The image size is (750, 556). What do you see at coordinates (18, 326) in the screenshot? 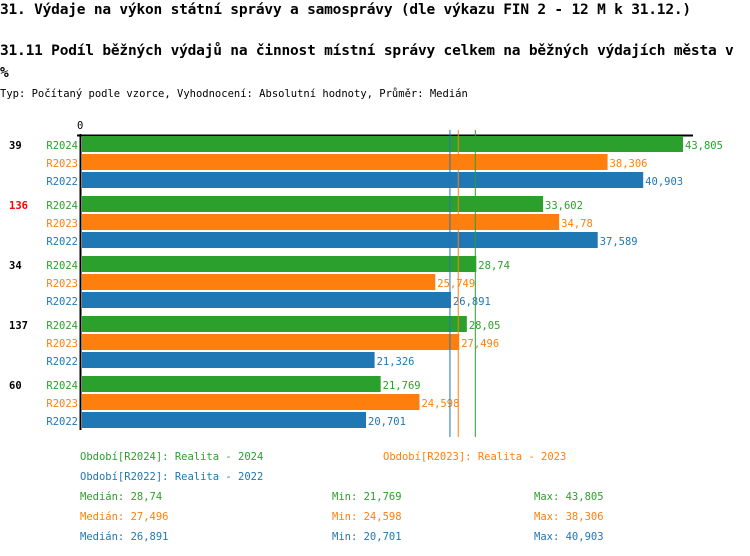
I see `category-label: 137` at bounding box center [18, 326].